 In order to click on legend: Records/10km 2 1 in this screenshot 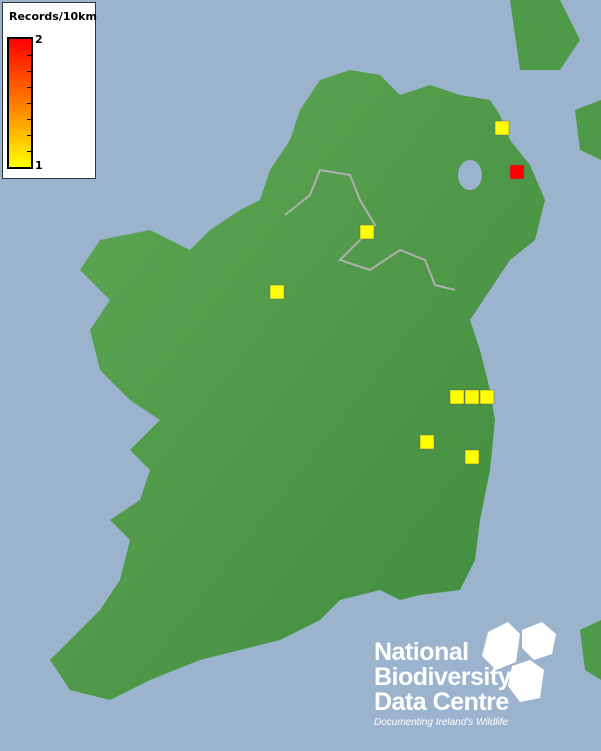, I will do `click(49, 90)`.